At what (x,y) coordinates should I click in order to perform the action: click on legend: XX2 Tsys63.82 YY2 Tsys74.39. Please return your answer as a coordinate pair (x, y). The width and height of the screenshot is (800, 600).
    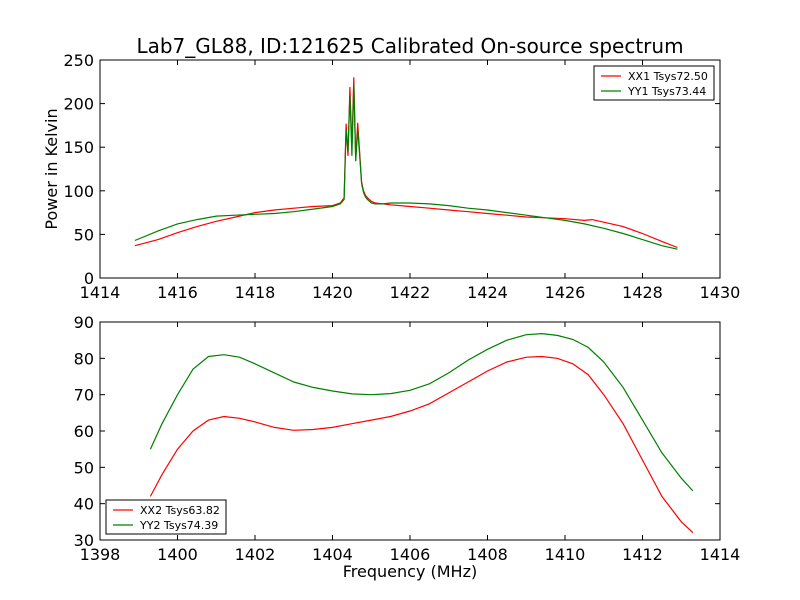
    Looking at the image, I should click on (166, 517).